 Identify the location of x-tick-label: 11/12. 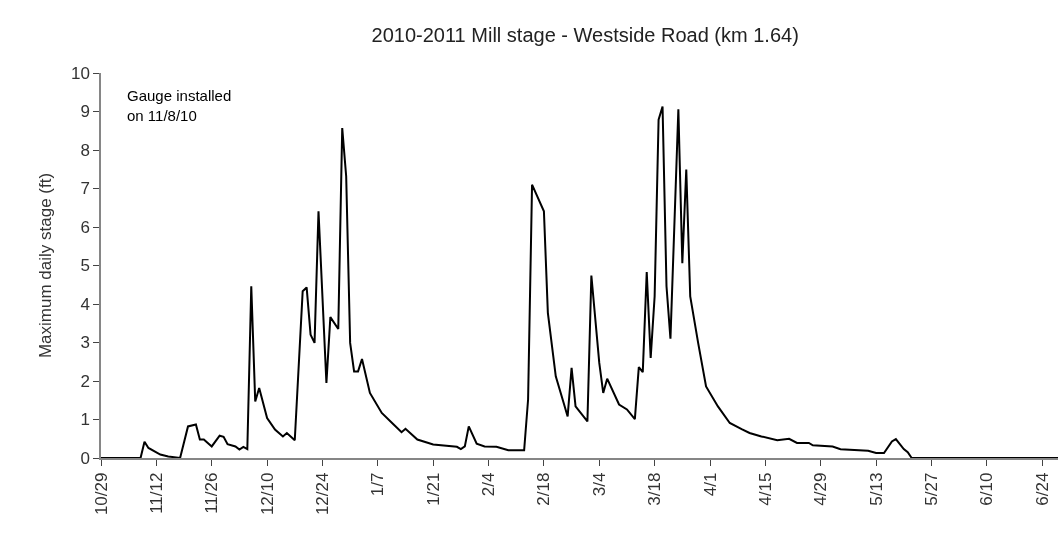
(156, 493).